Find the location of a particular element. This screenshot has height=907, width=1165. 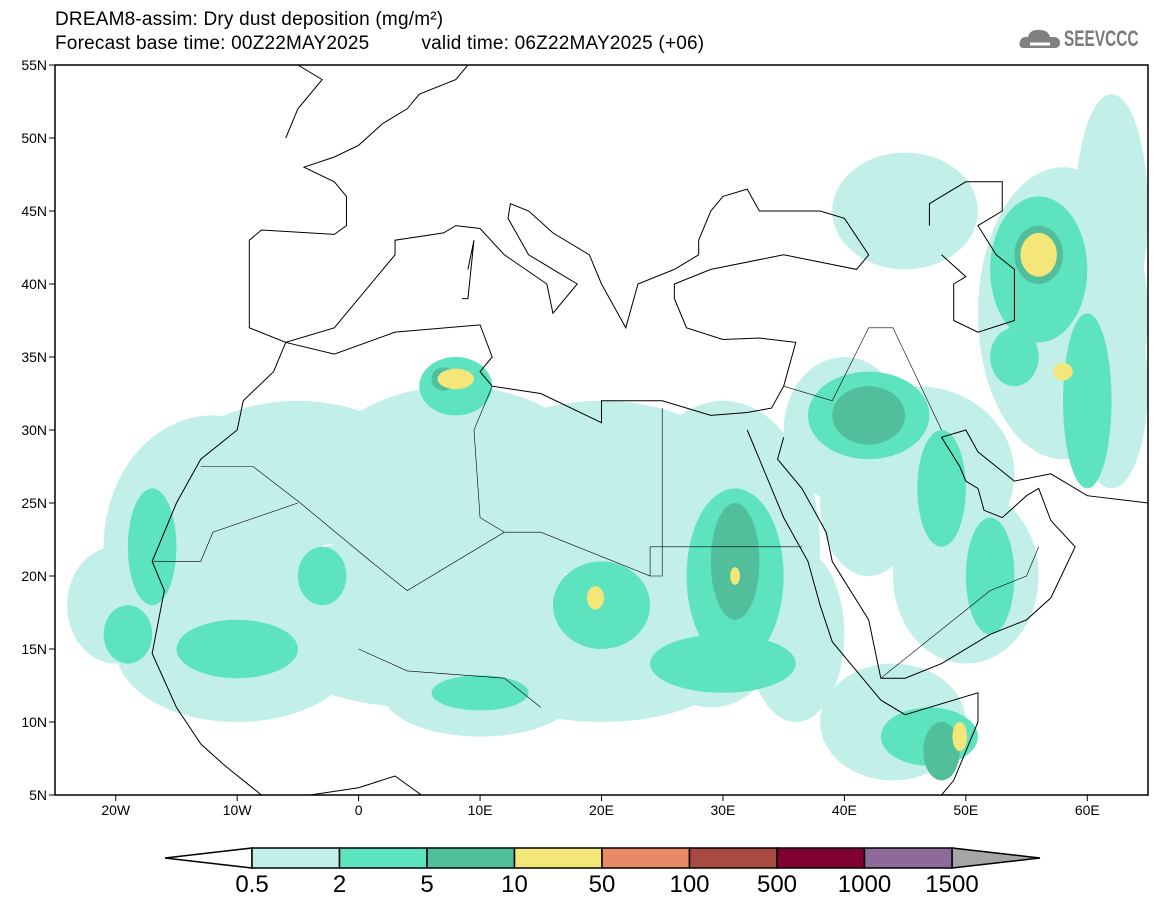

lat-label: 55N is located at coordinates (34, 65).